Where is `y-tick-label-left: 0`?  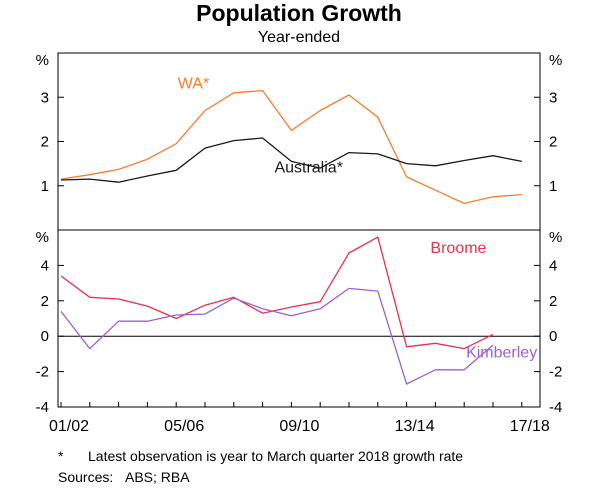 y-tick-label-left: 0 is located at coordinates (45, 336).